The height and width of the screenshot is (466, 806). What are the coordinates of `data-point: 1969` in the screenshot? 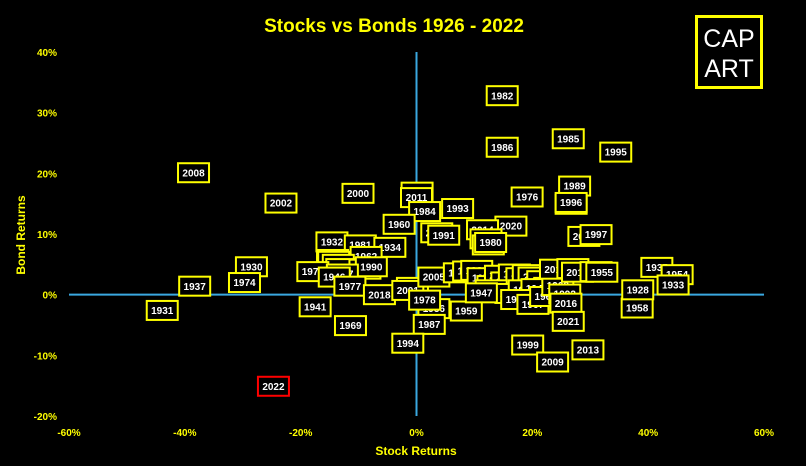 It's located at (350, 326).